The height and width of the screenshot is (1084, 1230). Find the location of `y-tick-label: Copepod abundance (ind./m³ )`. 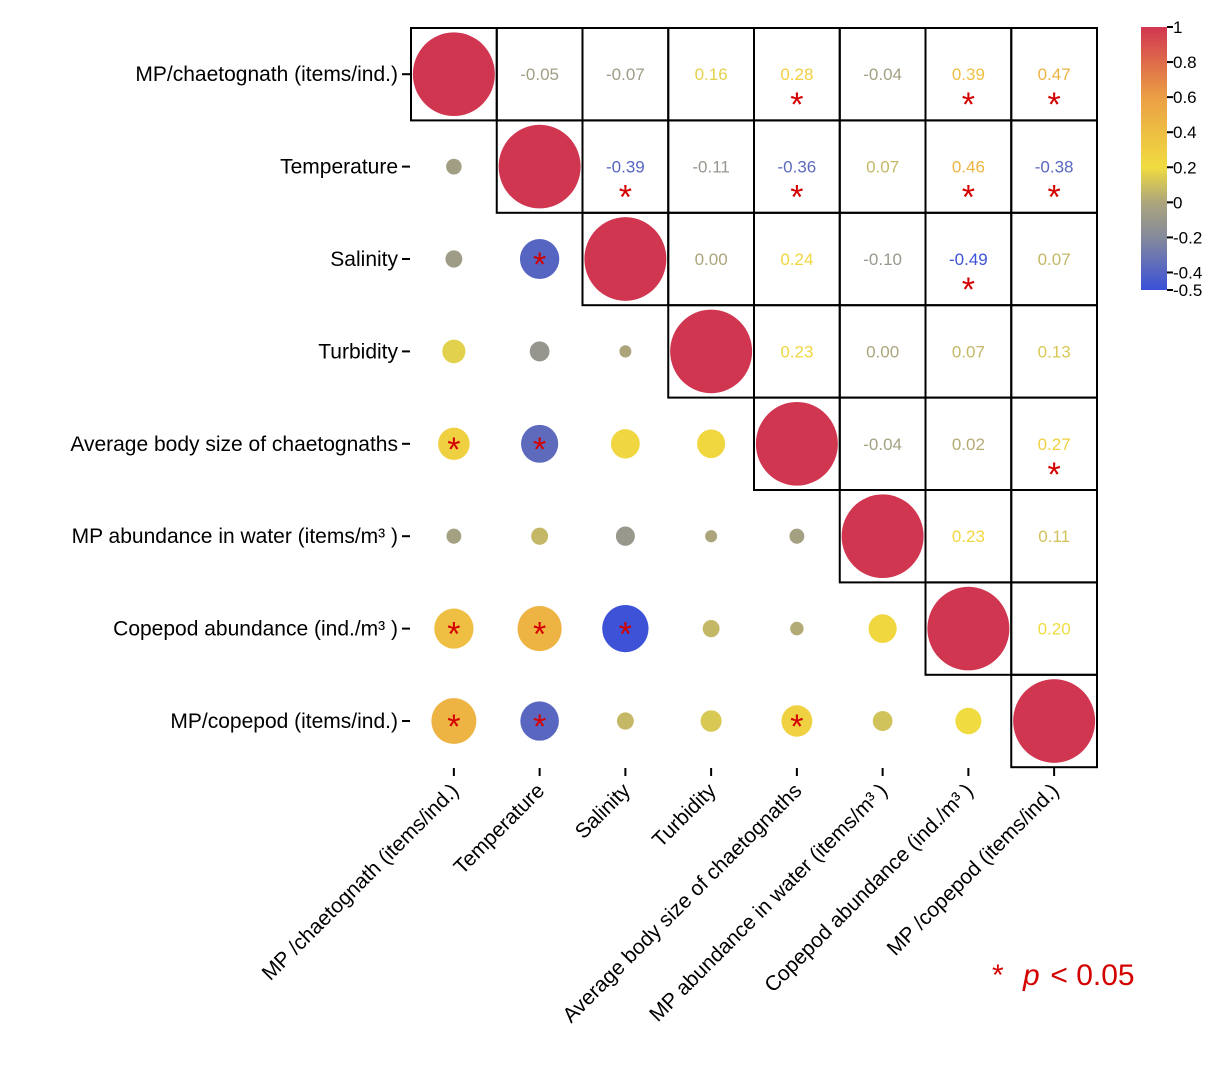

y-tick-label: Copepod abundance (ind./m³ ) is located at coordinates (255, 629).